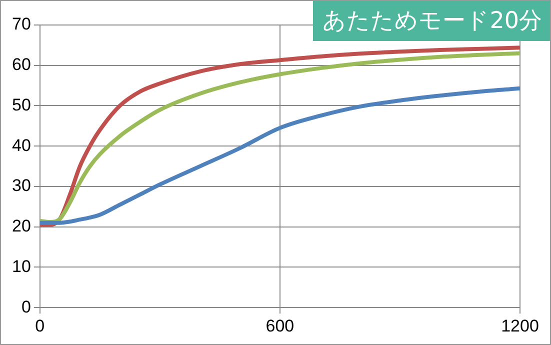  Describe the element at coordinates (21, 24) in the screenshot. I see `y-tick-label: 70` at that location.